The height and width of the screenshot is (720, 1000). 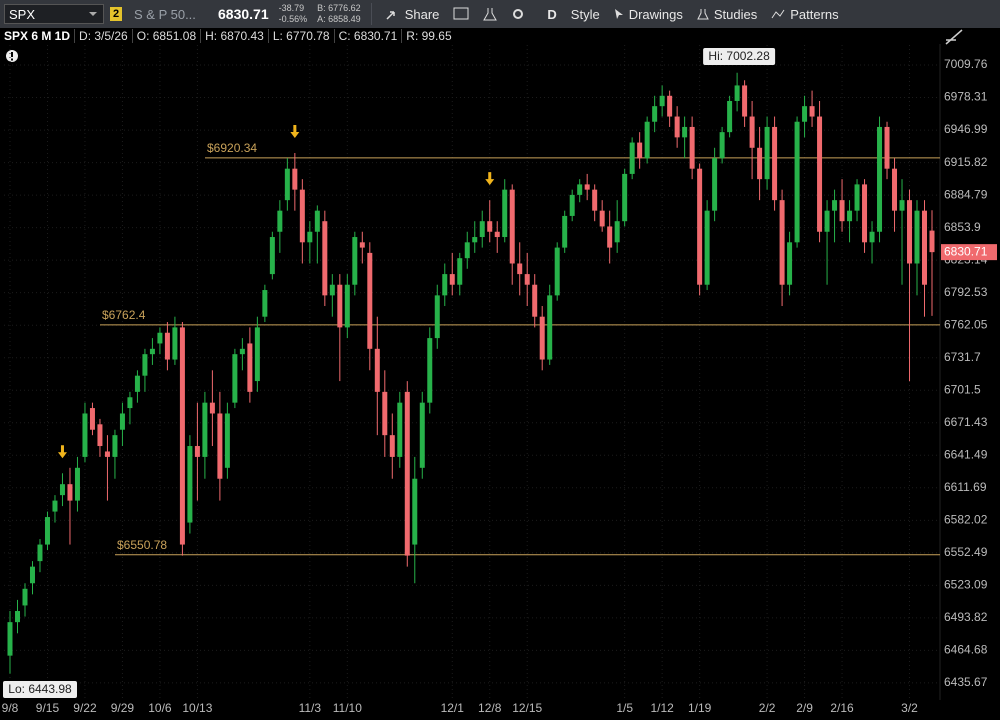 What do you see at coordinates (966, 251) in the screenshot?
I see `last-price-label: 6830.71` at bounding box center [966, 251].